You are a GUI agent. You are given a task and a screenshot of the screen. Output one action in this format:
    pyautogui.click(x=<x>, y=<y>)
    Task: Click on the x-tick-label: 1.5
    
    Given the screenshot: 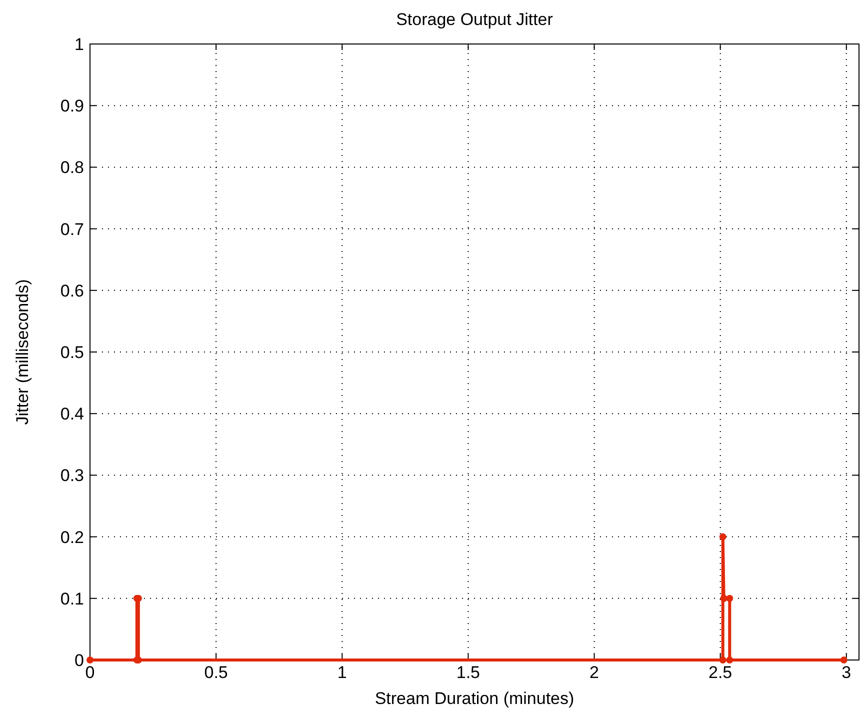 What is the action you would take?
    pyautogui.click(x=468, y=672)
    